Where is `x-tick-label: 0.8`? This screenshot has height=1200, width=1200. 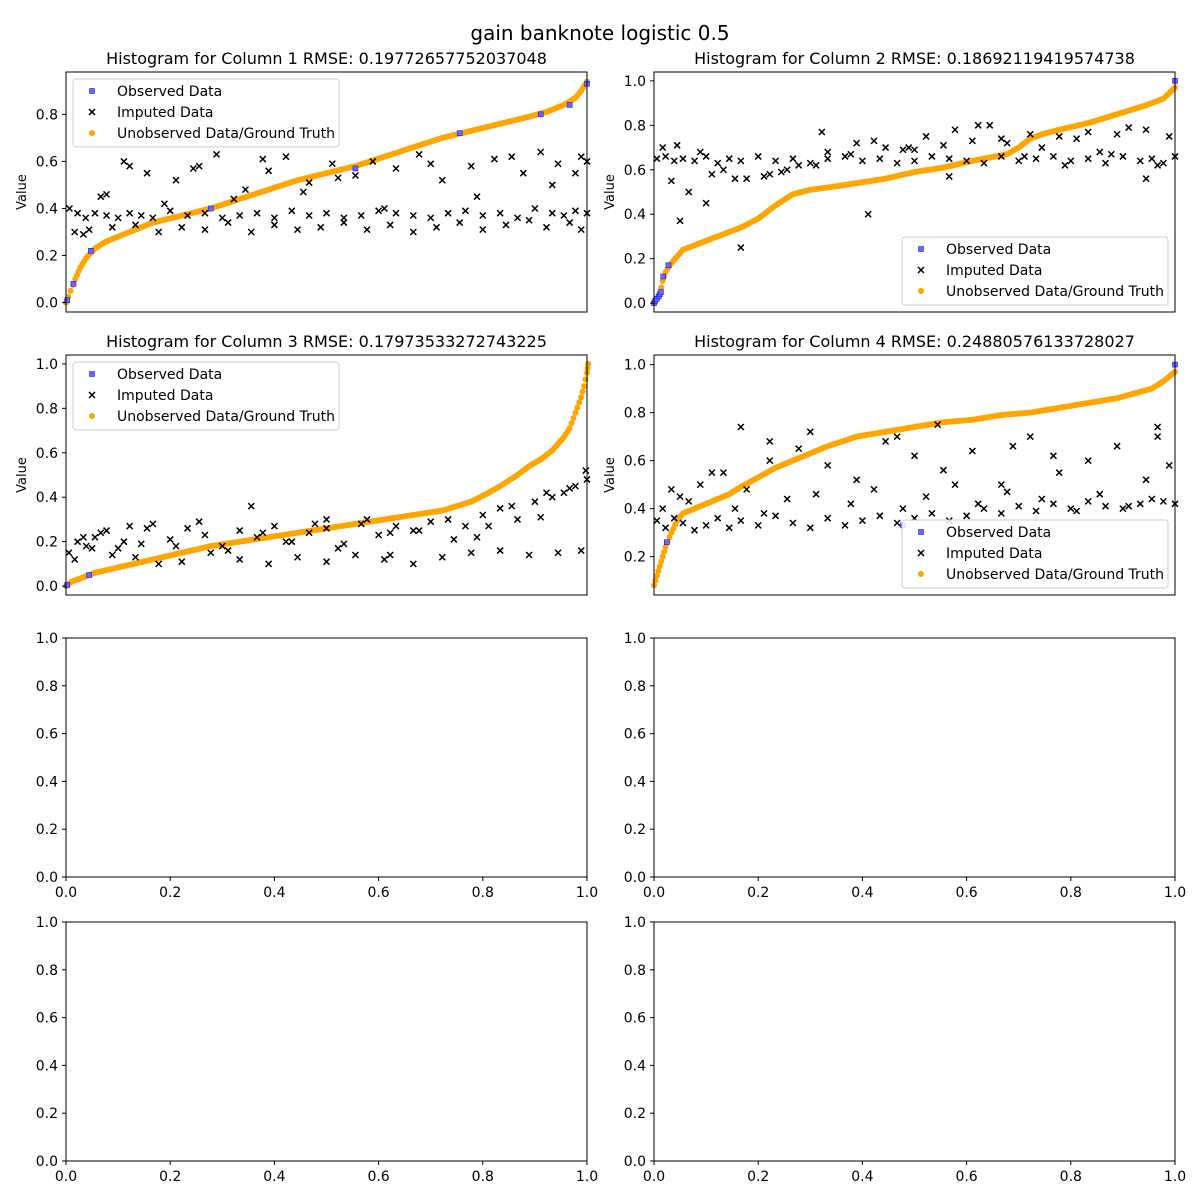 x-tick-label: 0.8 is located at coordinates (1071, 893).